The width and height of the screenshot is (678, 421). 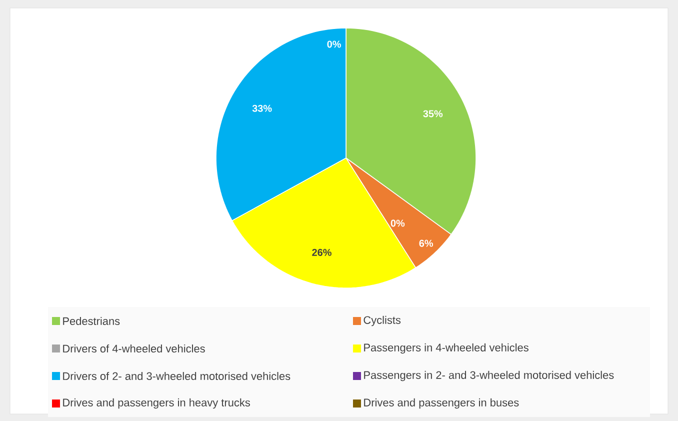 What do you see at coordinates (322, 252) in the screenshot?
I see `data-label: 26%` at bounding box center [322, 252].